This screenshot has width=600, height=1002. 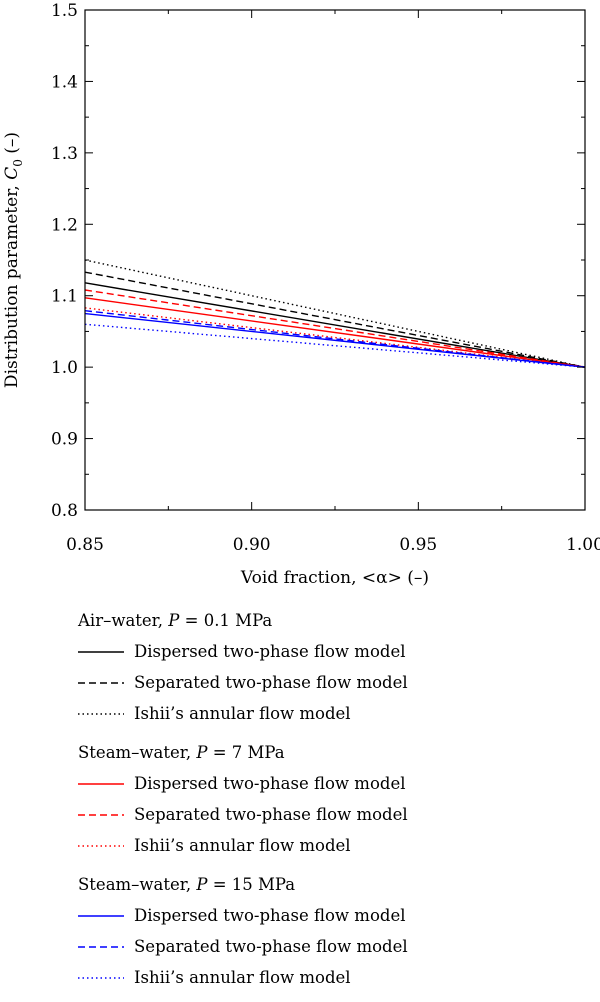 I want to click on y-axis-title-subscript: 0, so click(x=18, y=163).